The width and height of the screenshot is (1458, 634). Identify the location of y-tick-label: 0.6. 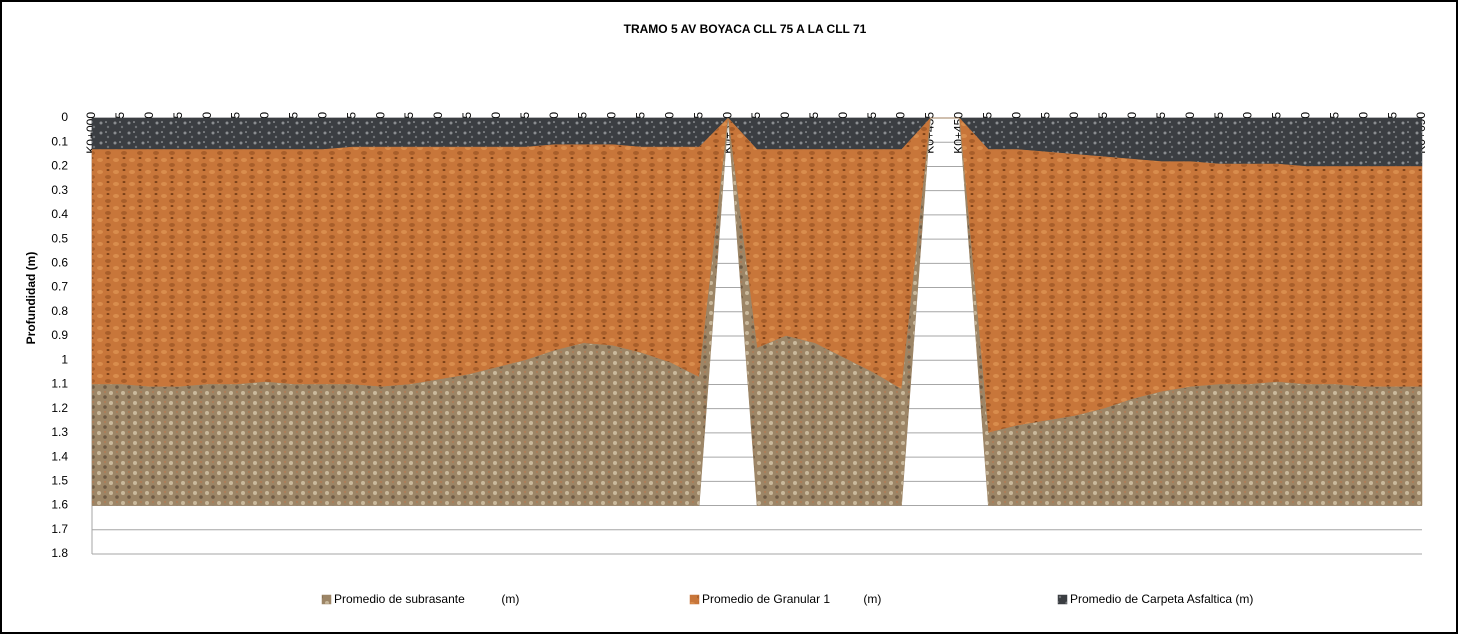
(59, 263).